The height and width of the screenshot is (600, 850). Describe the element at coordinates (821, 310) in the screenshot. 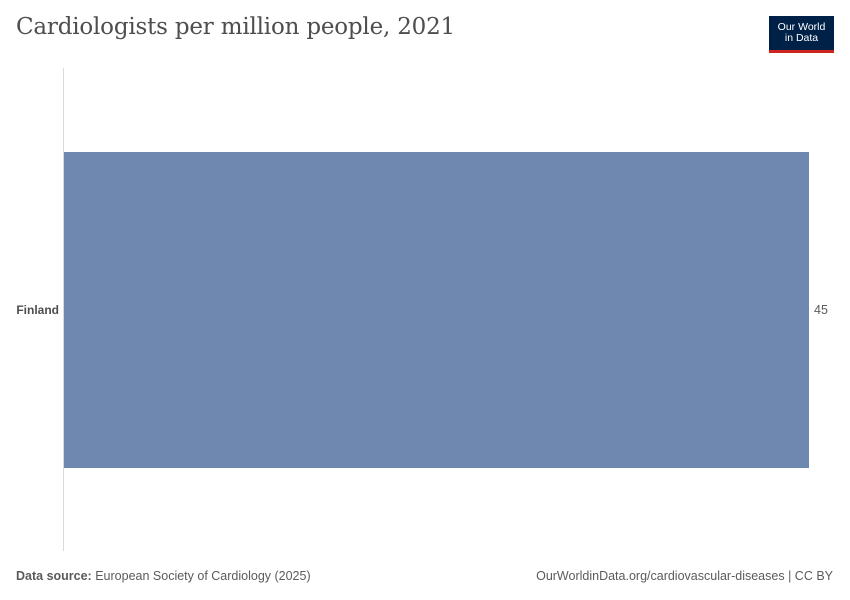

I see `value-label-finland: 45` at that location.